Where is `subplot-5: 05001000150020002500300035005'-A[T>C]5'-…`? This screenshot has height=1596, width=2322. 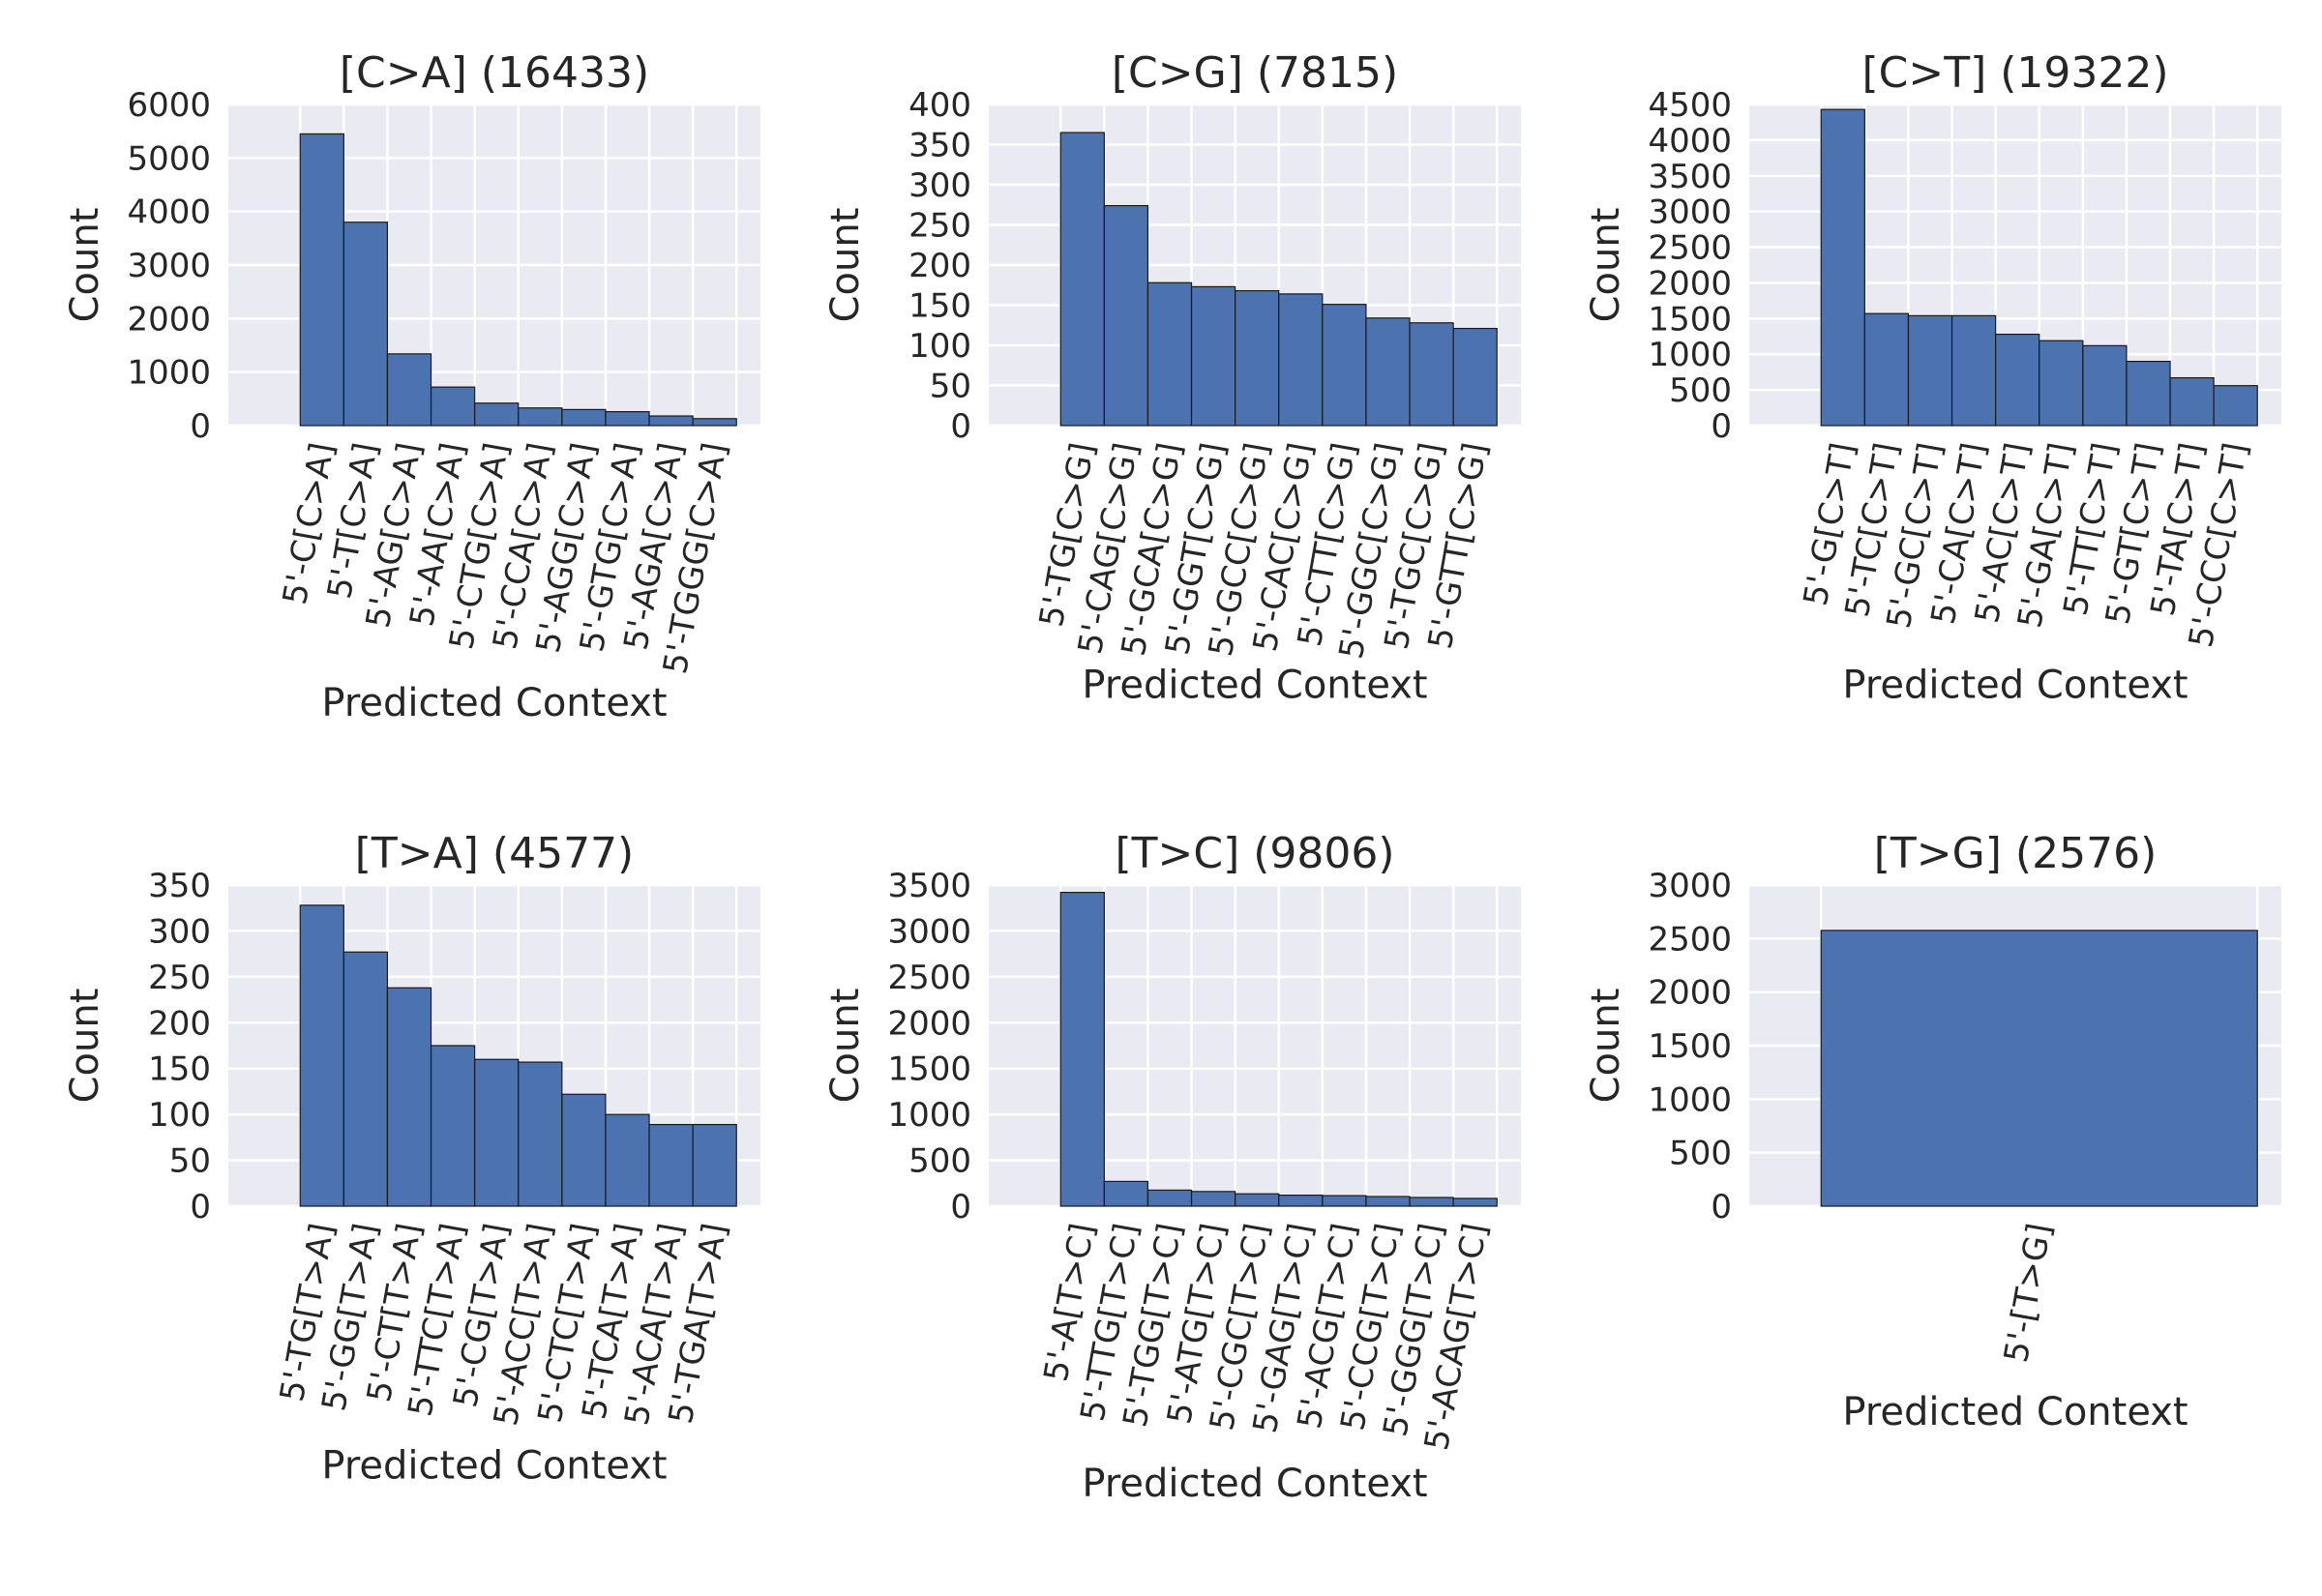
subplot-5: 05001000150020002500300035005'-A[T>C]5'-… is located at coordinates (1172, 1167).